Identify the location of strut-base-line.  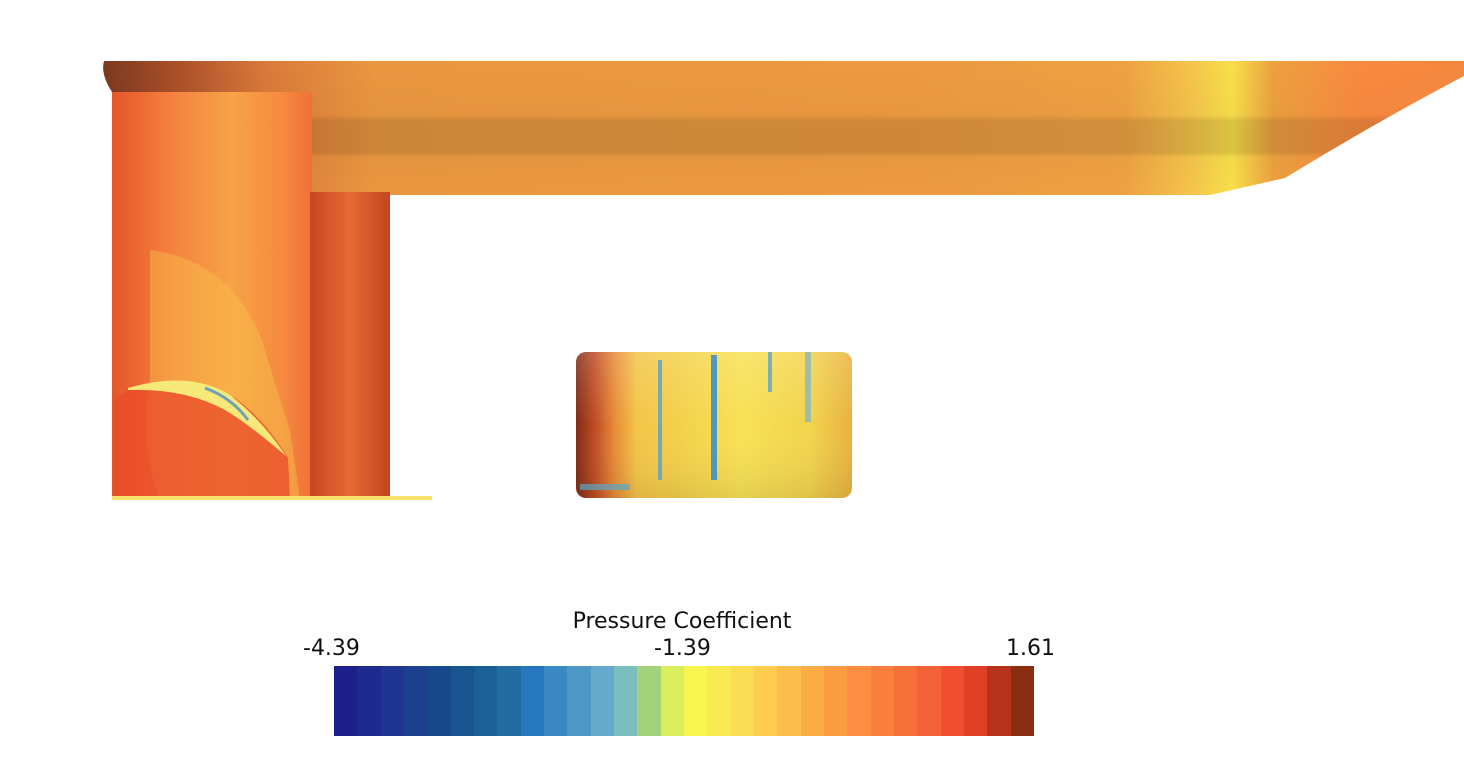
(272, 498).